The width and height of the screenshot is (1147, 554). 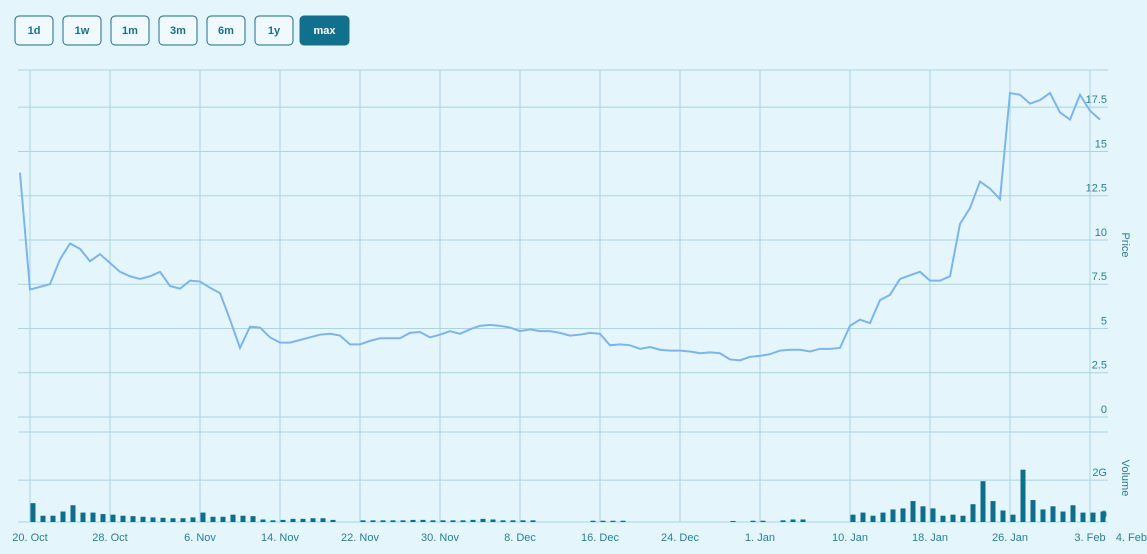 What do you see at coordinates (440, 538) in the screenshot?
I see `x-tick-label: 30. Nov` at bounding box center [440, 538].